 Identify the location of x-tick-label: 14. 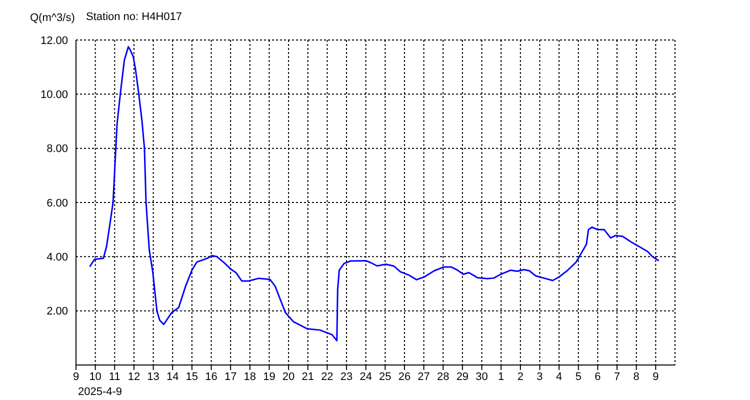
(172, 376).